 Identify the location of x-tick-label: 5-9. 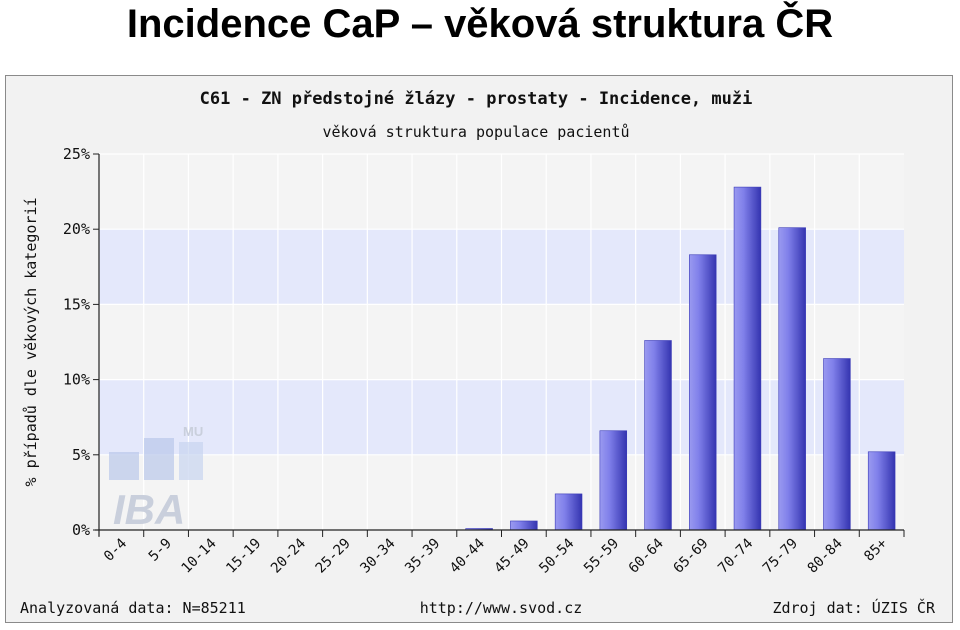
(160, 550).